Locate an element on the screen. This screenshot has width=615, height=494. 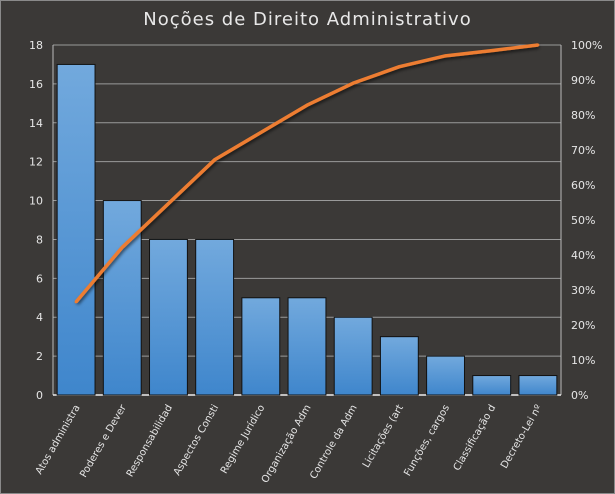
x-tick-label: Funções, cargos is located at coordinates (427, 440).